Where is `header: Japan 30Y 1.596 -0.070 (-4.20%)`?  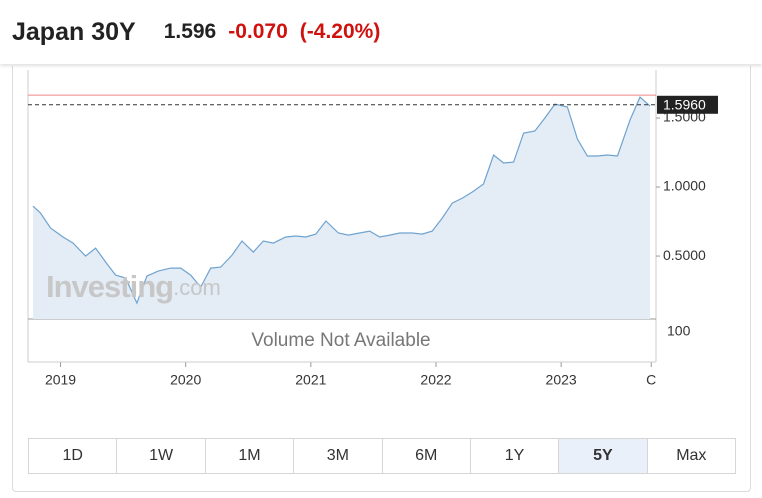
header: Japan 30Y 1.596 -0.070 (-4.20%) is located at coordinates (381, 32).